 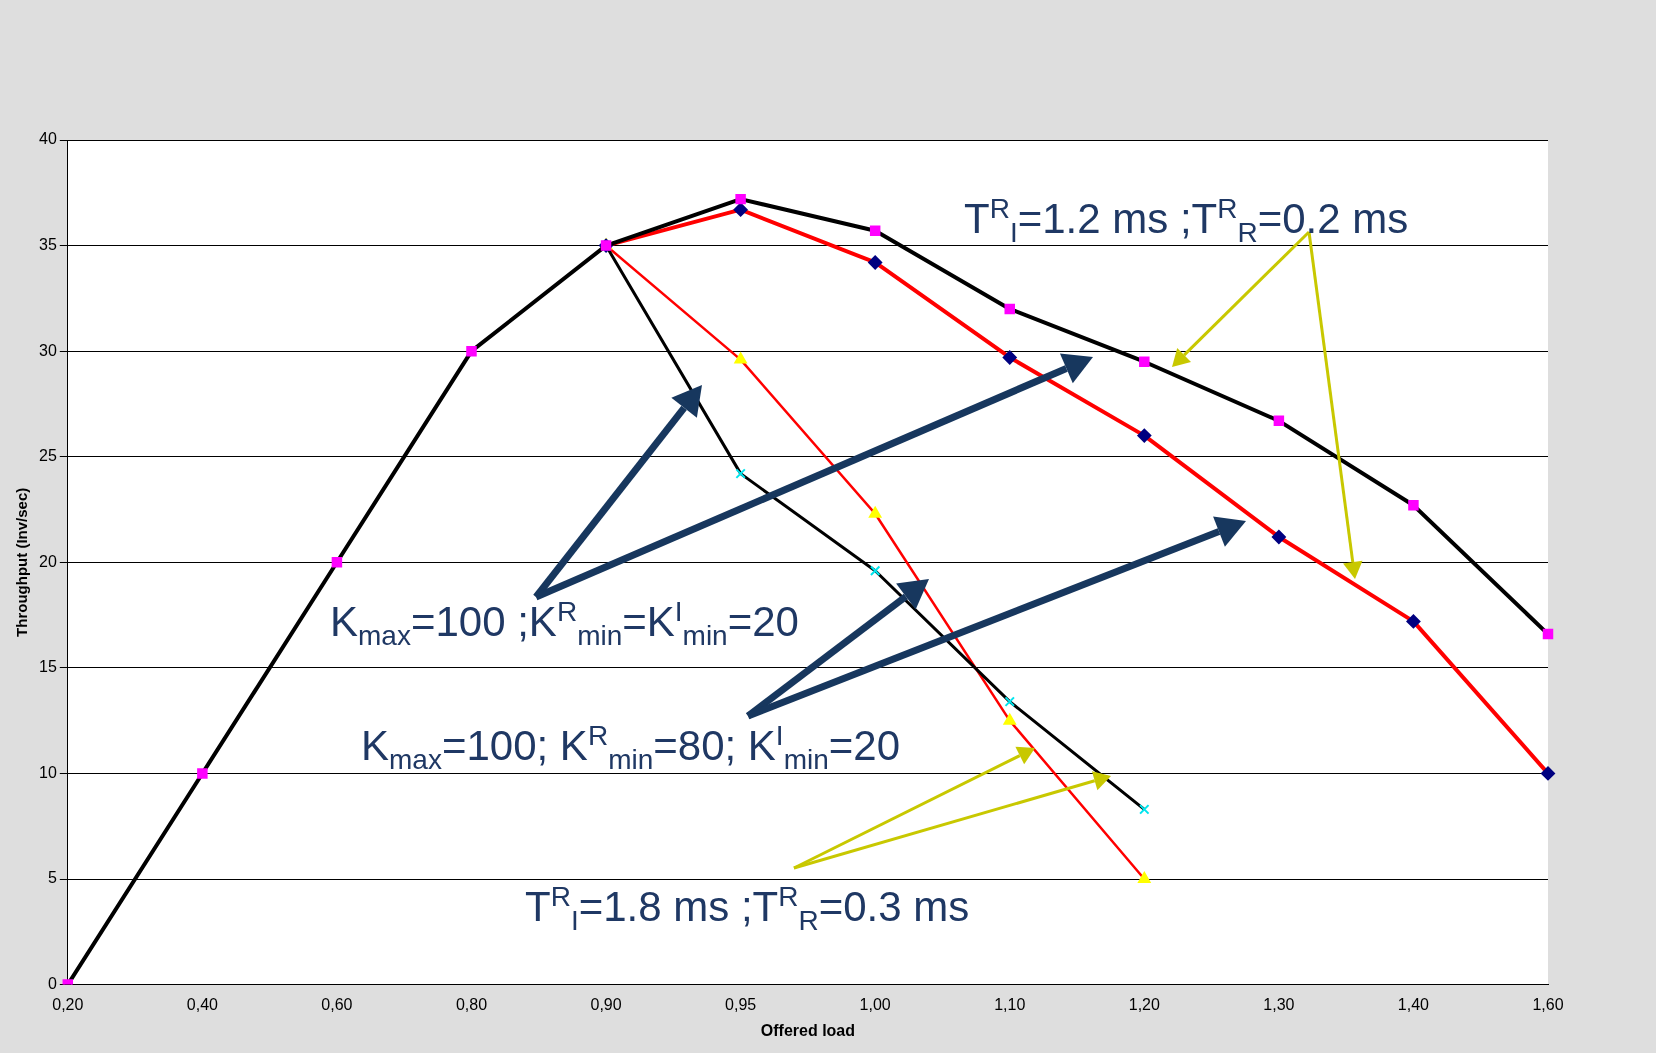 What do you see at coordinates (1413, 1004) in the screenshot?
I see `x-tick-label: 1,40` at bounding box center [1413, 1004].